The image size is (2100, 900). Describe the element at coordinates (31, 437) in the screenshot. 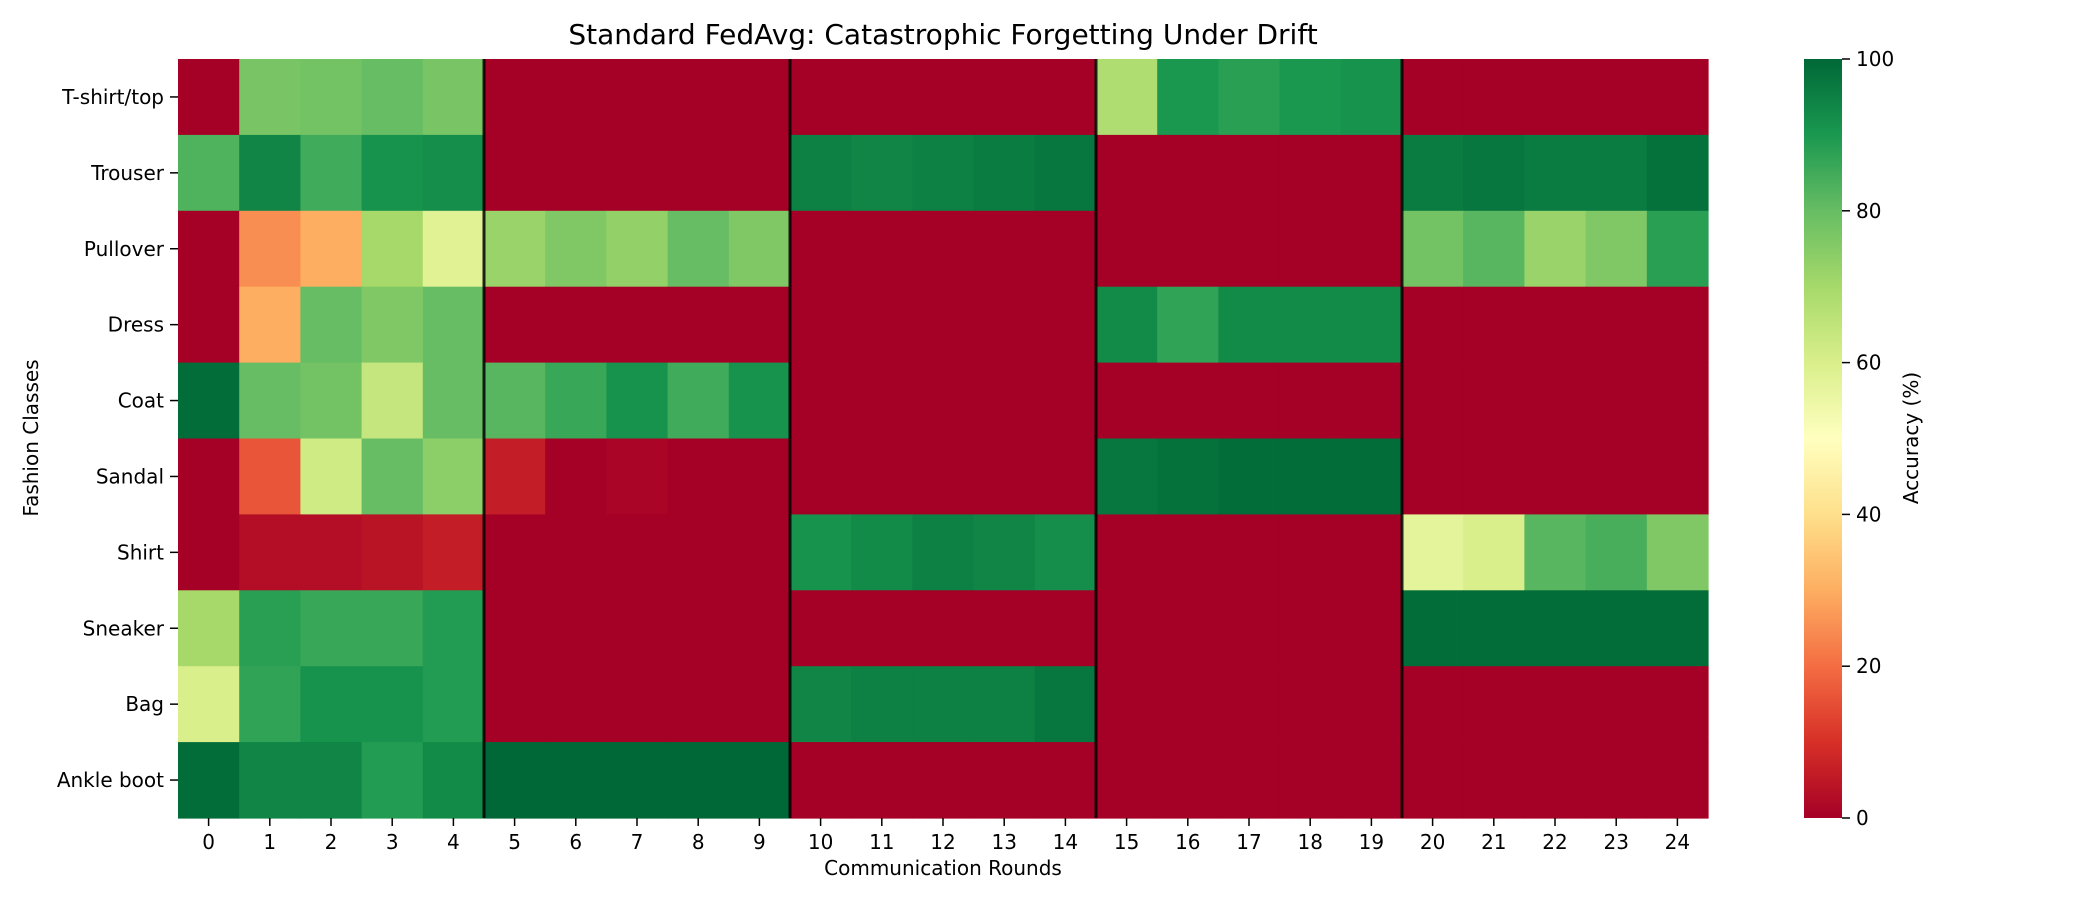

I see `y-axis-label: Fashion Classes` at that location.